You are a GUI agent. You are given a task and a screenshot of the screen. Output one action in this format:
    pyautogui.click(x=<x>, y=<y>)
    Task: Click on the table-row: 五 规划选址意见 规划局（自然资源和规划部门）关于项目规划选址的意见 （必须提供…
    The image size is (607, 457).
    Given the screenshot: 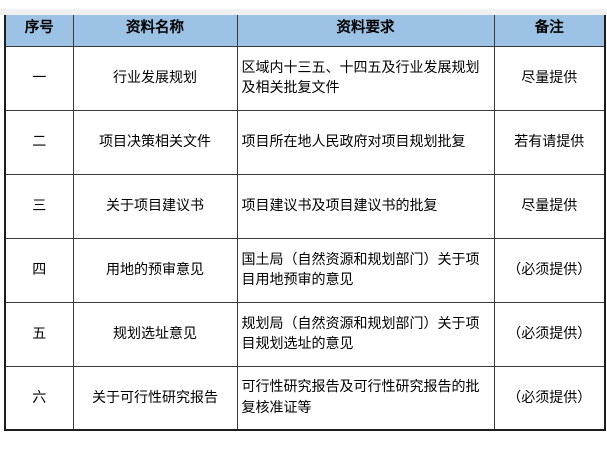 What is the action you would take?
    pyautogui.click(x=305, y=334)
    